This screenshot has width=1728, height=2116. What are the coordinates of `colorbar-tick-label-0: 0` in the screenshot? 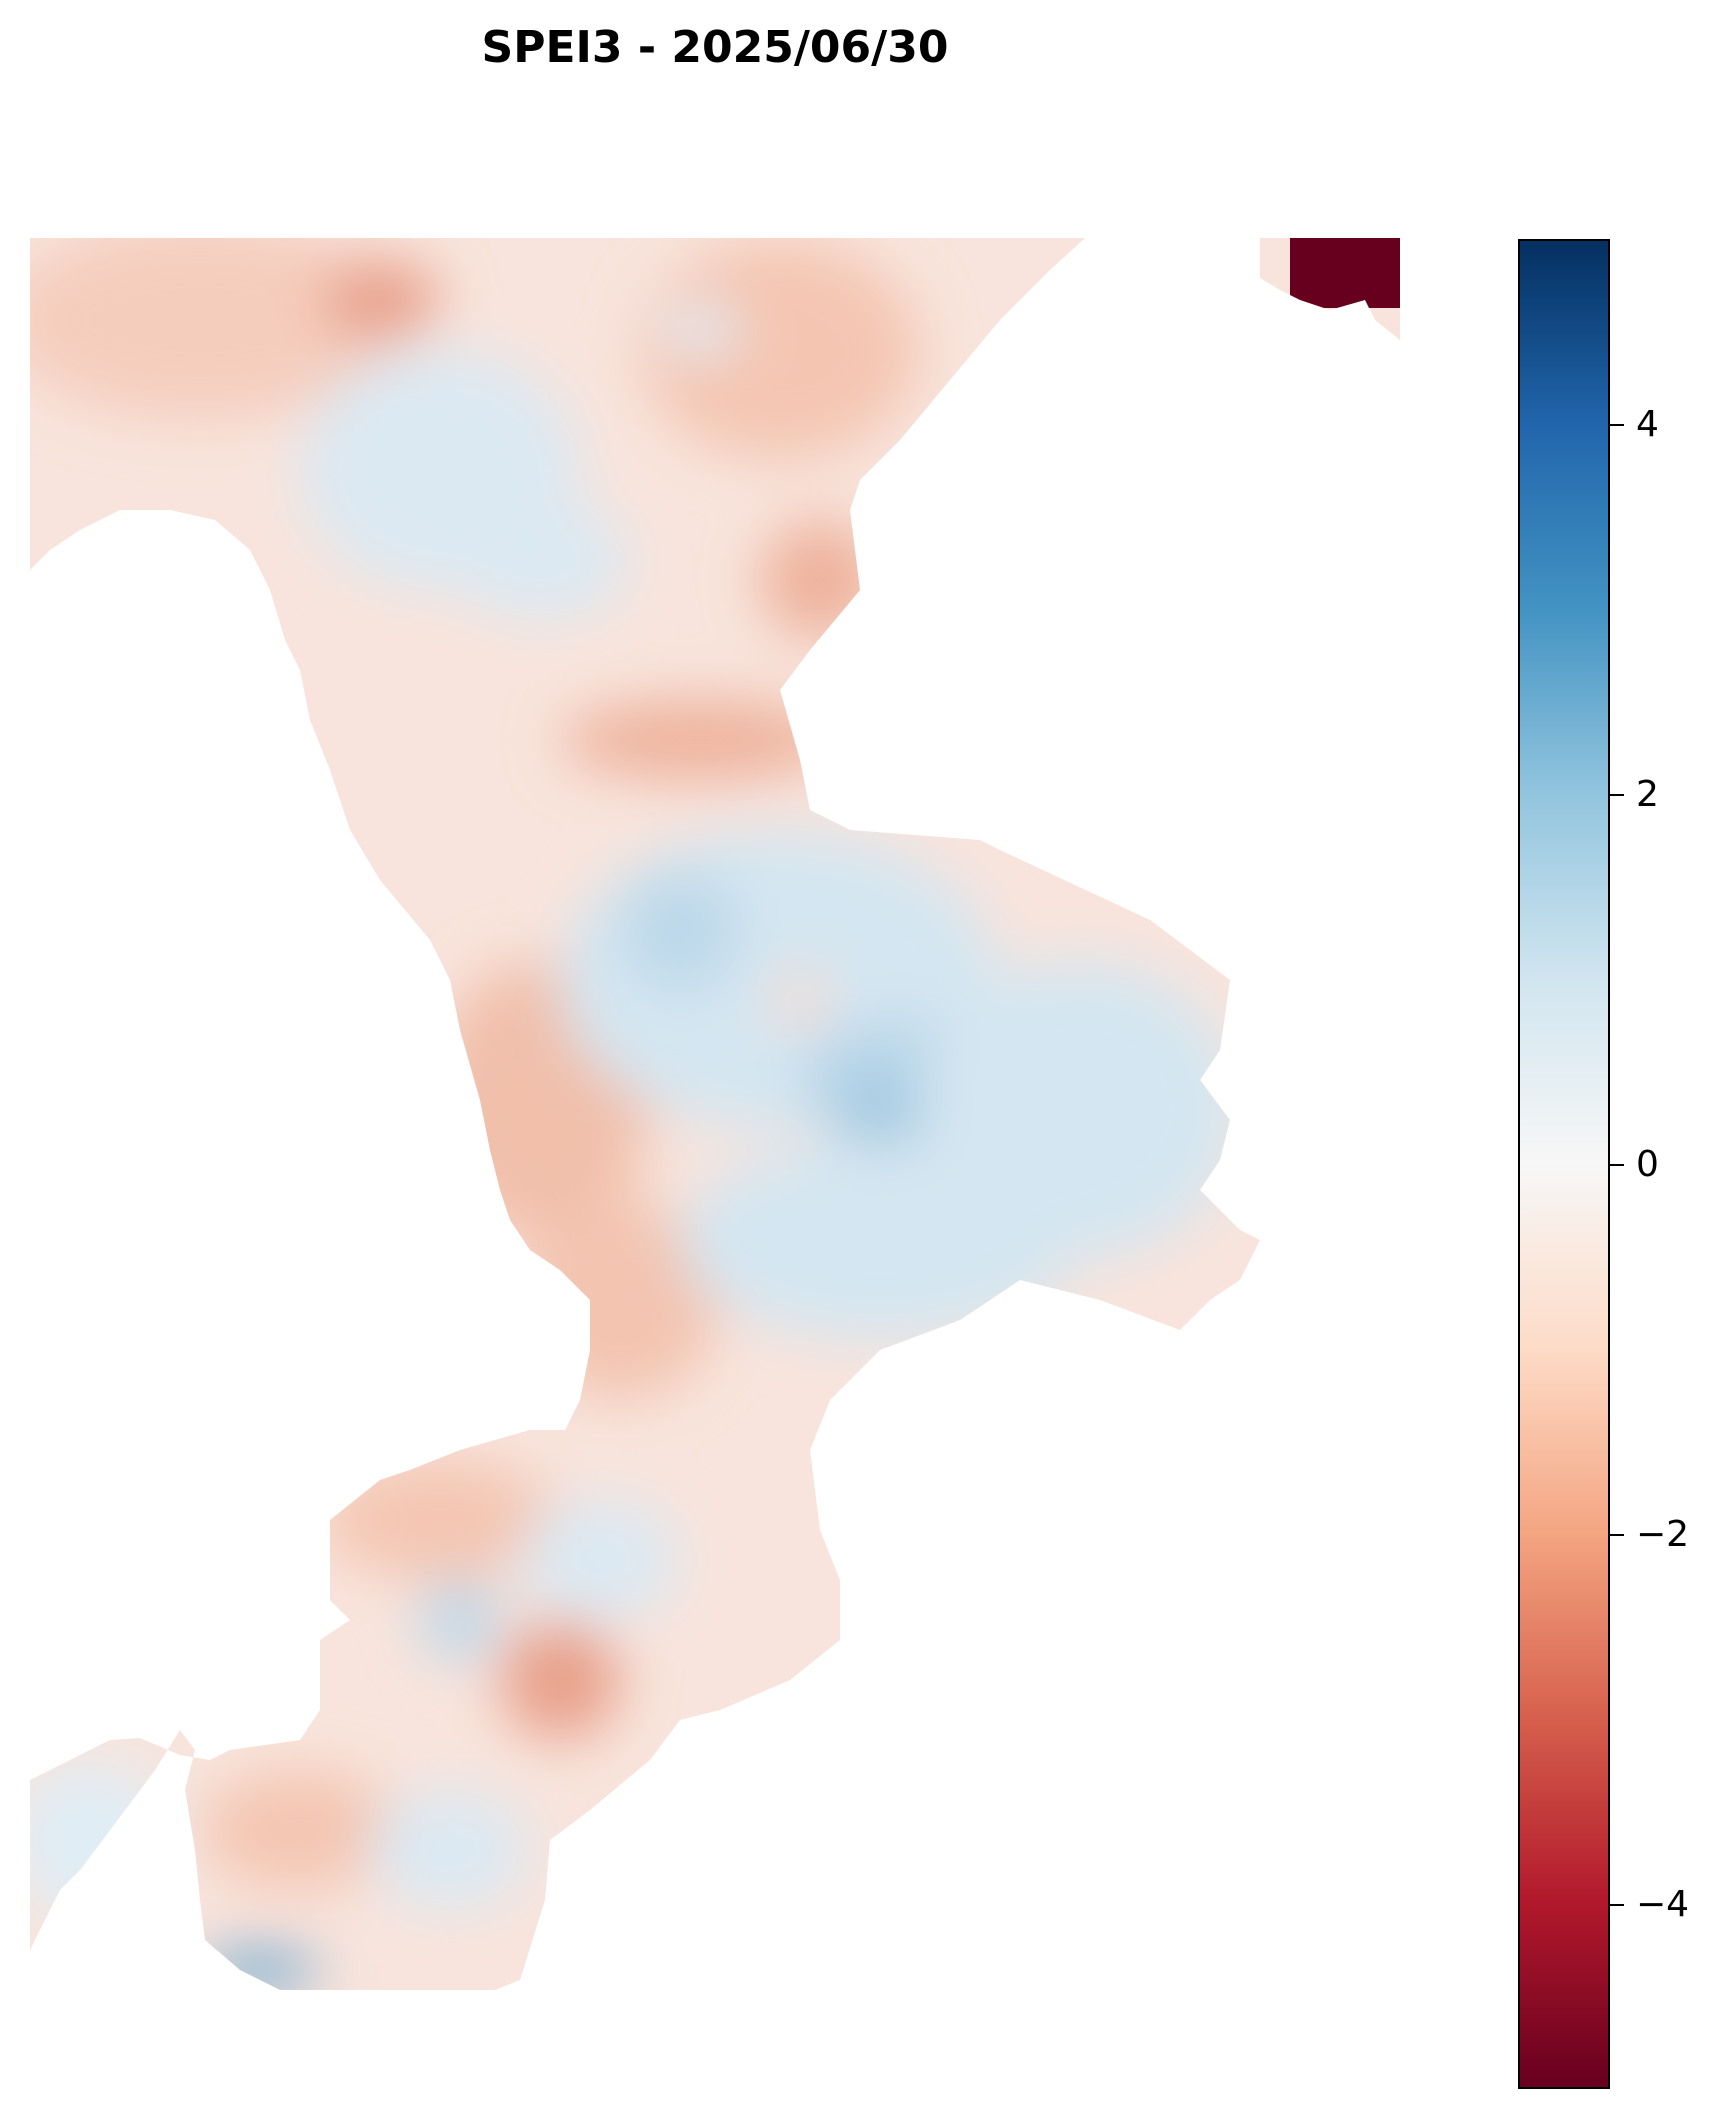 It's located at (1647, 1164).